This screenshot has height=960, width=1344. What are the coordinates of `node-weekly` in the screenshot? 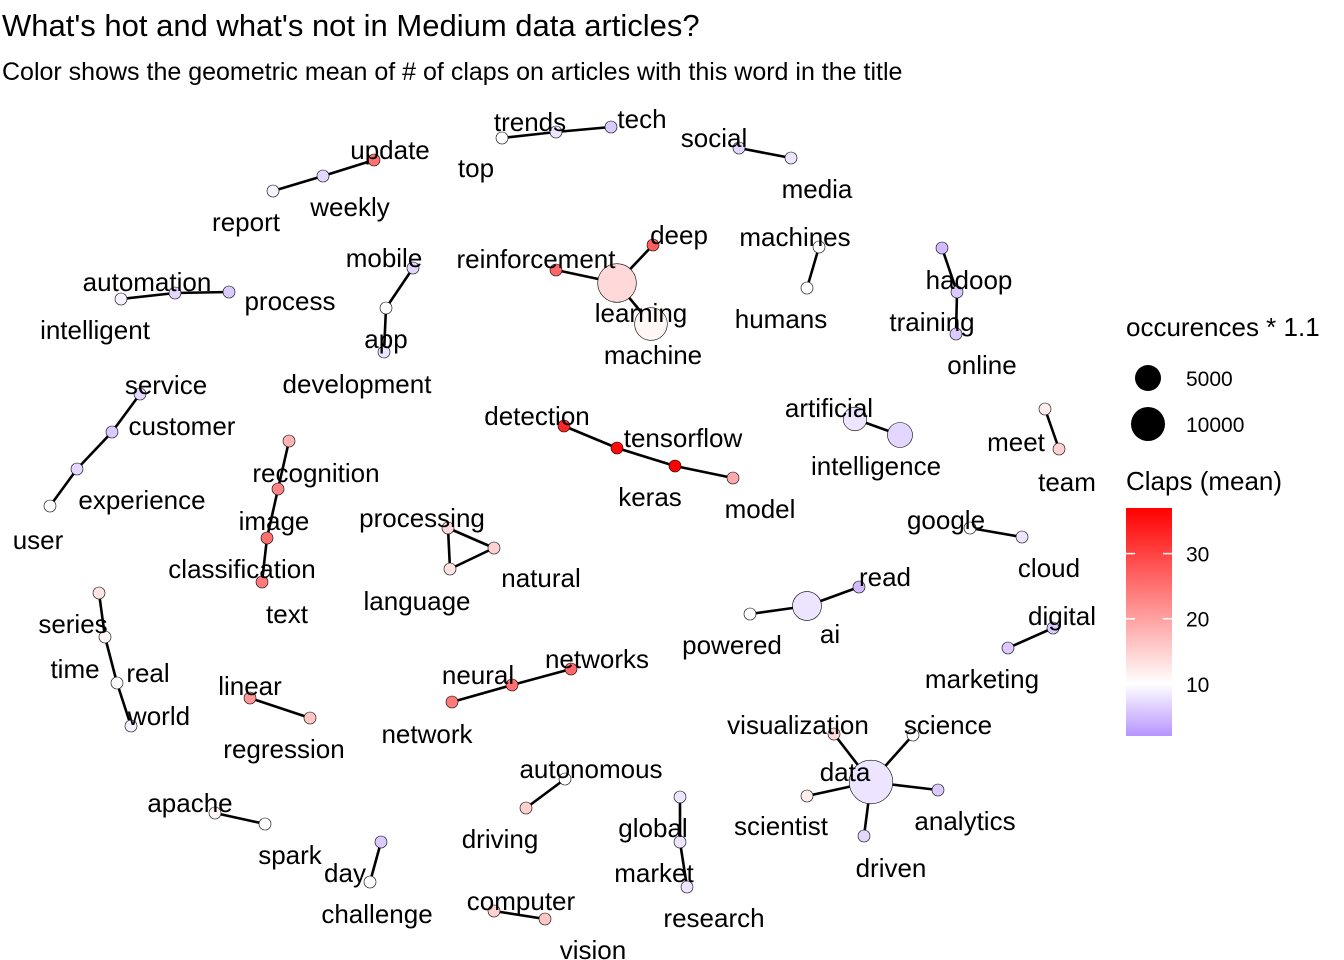 It's located at (323, 176).